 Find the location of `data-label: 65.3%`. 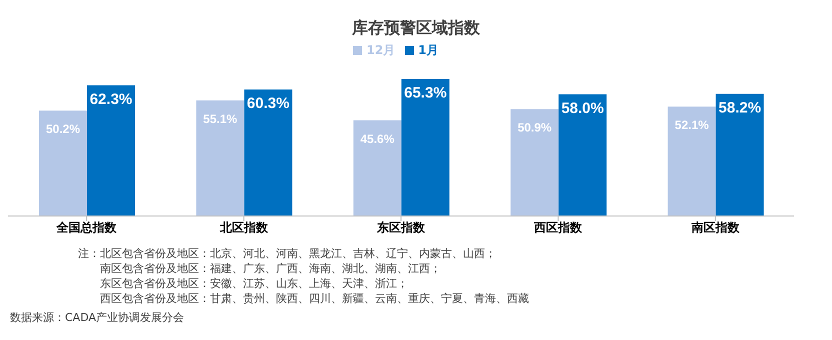

data-label: 65.3% is located at coordinates (425, 93).